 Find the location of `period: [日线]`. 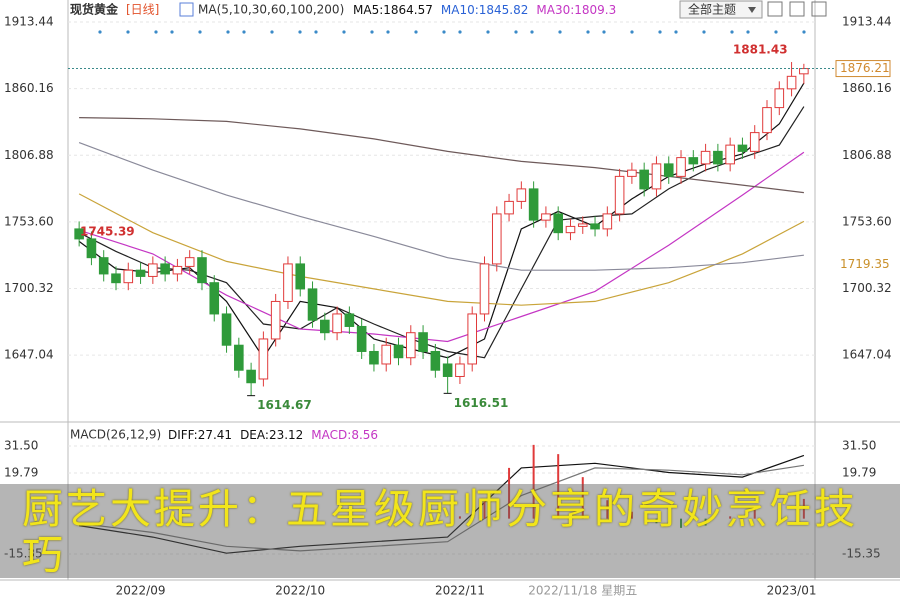

period: [日线] is located at coordinates (142, 10).